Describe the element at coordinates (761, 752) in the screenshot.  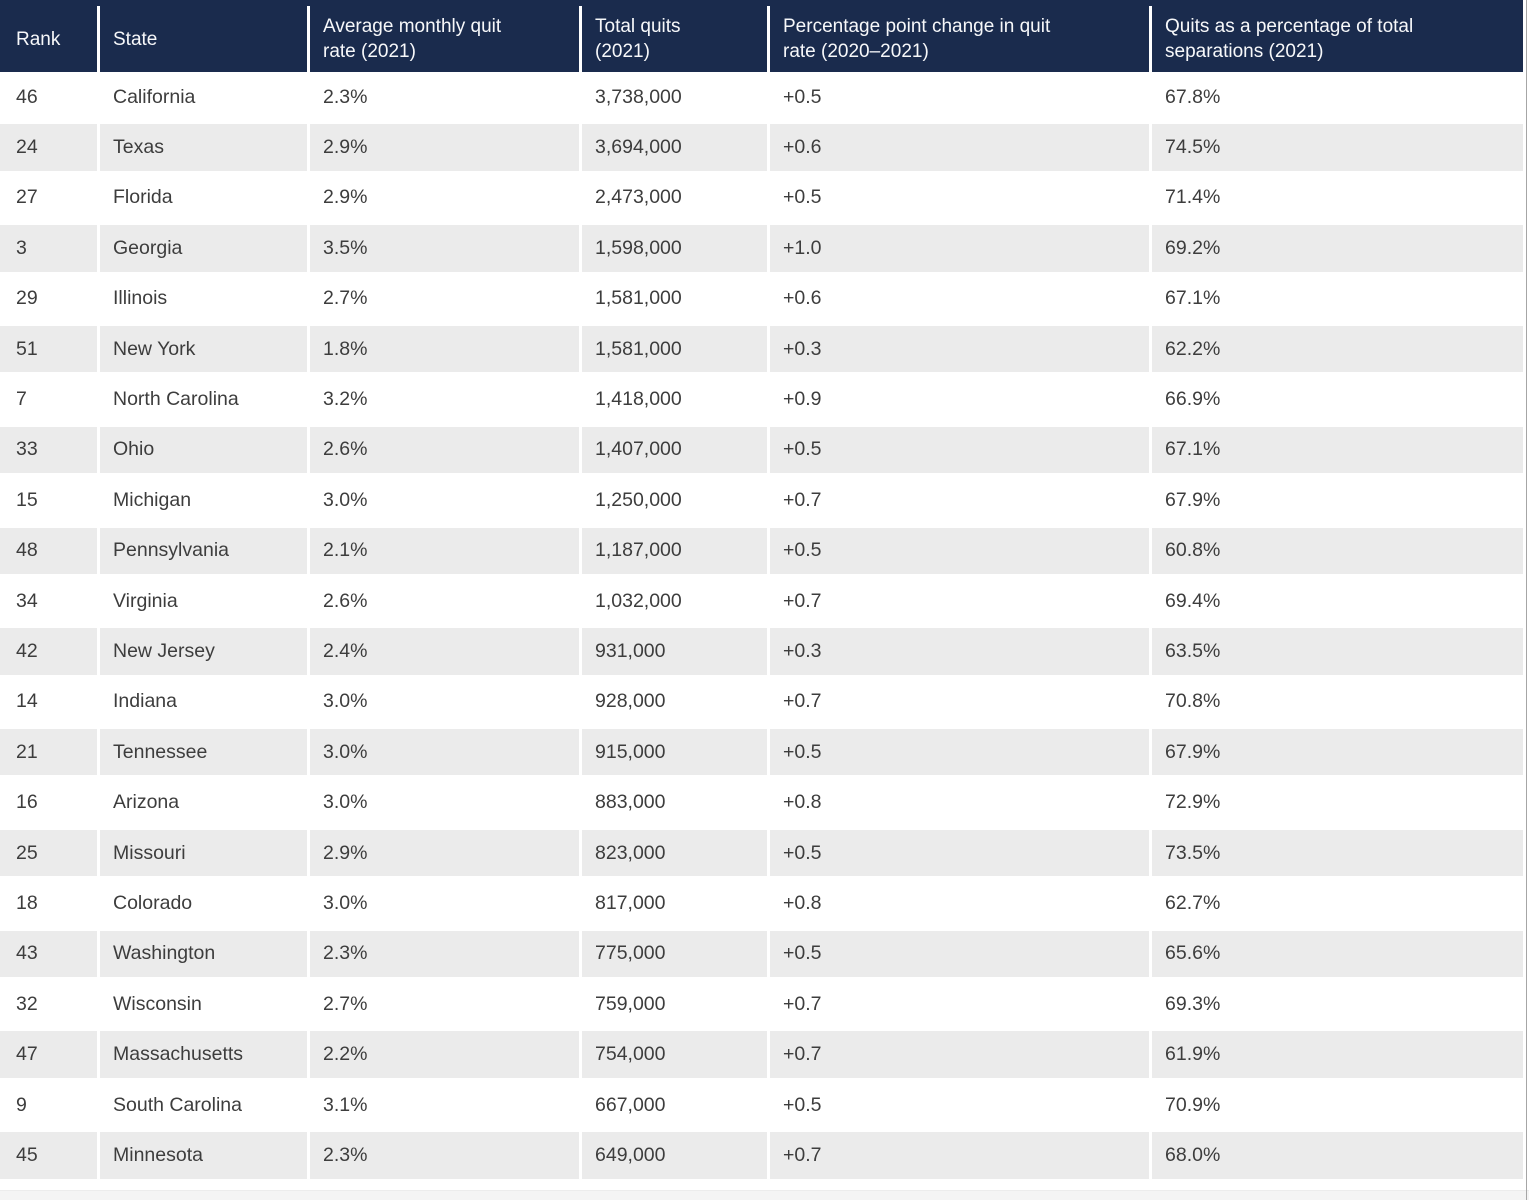
I see `table-row: 21 Tennessee 3.0% 915,000 +0.5 67.9%` at that location.